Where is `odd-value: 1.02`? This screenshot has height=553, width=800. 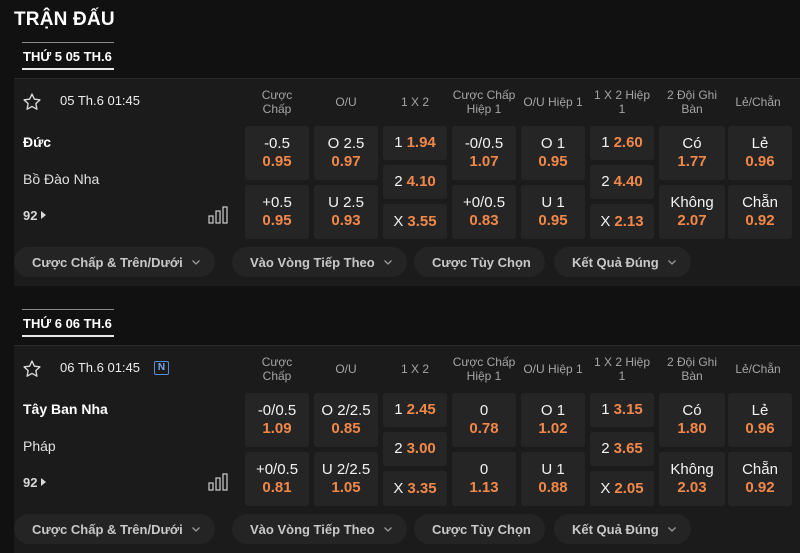 odd-value: 1.02 is located at coordinates (553, 428).